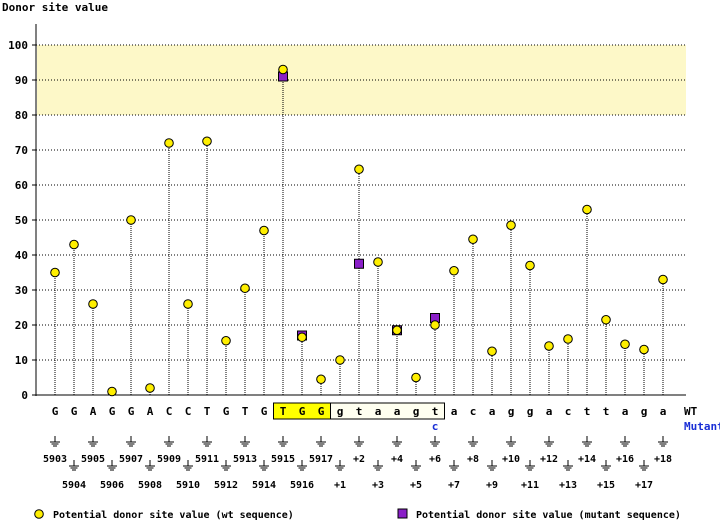 The width and height of the screenshot is (720, 520). Describe the element at coordinates (416, 485) in the screenshot. I see `position-label: +5` at that location.